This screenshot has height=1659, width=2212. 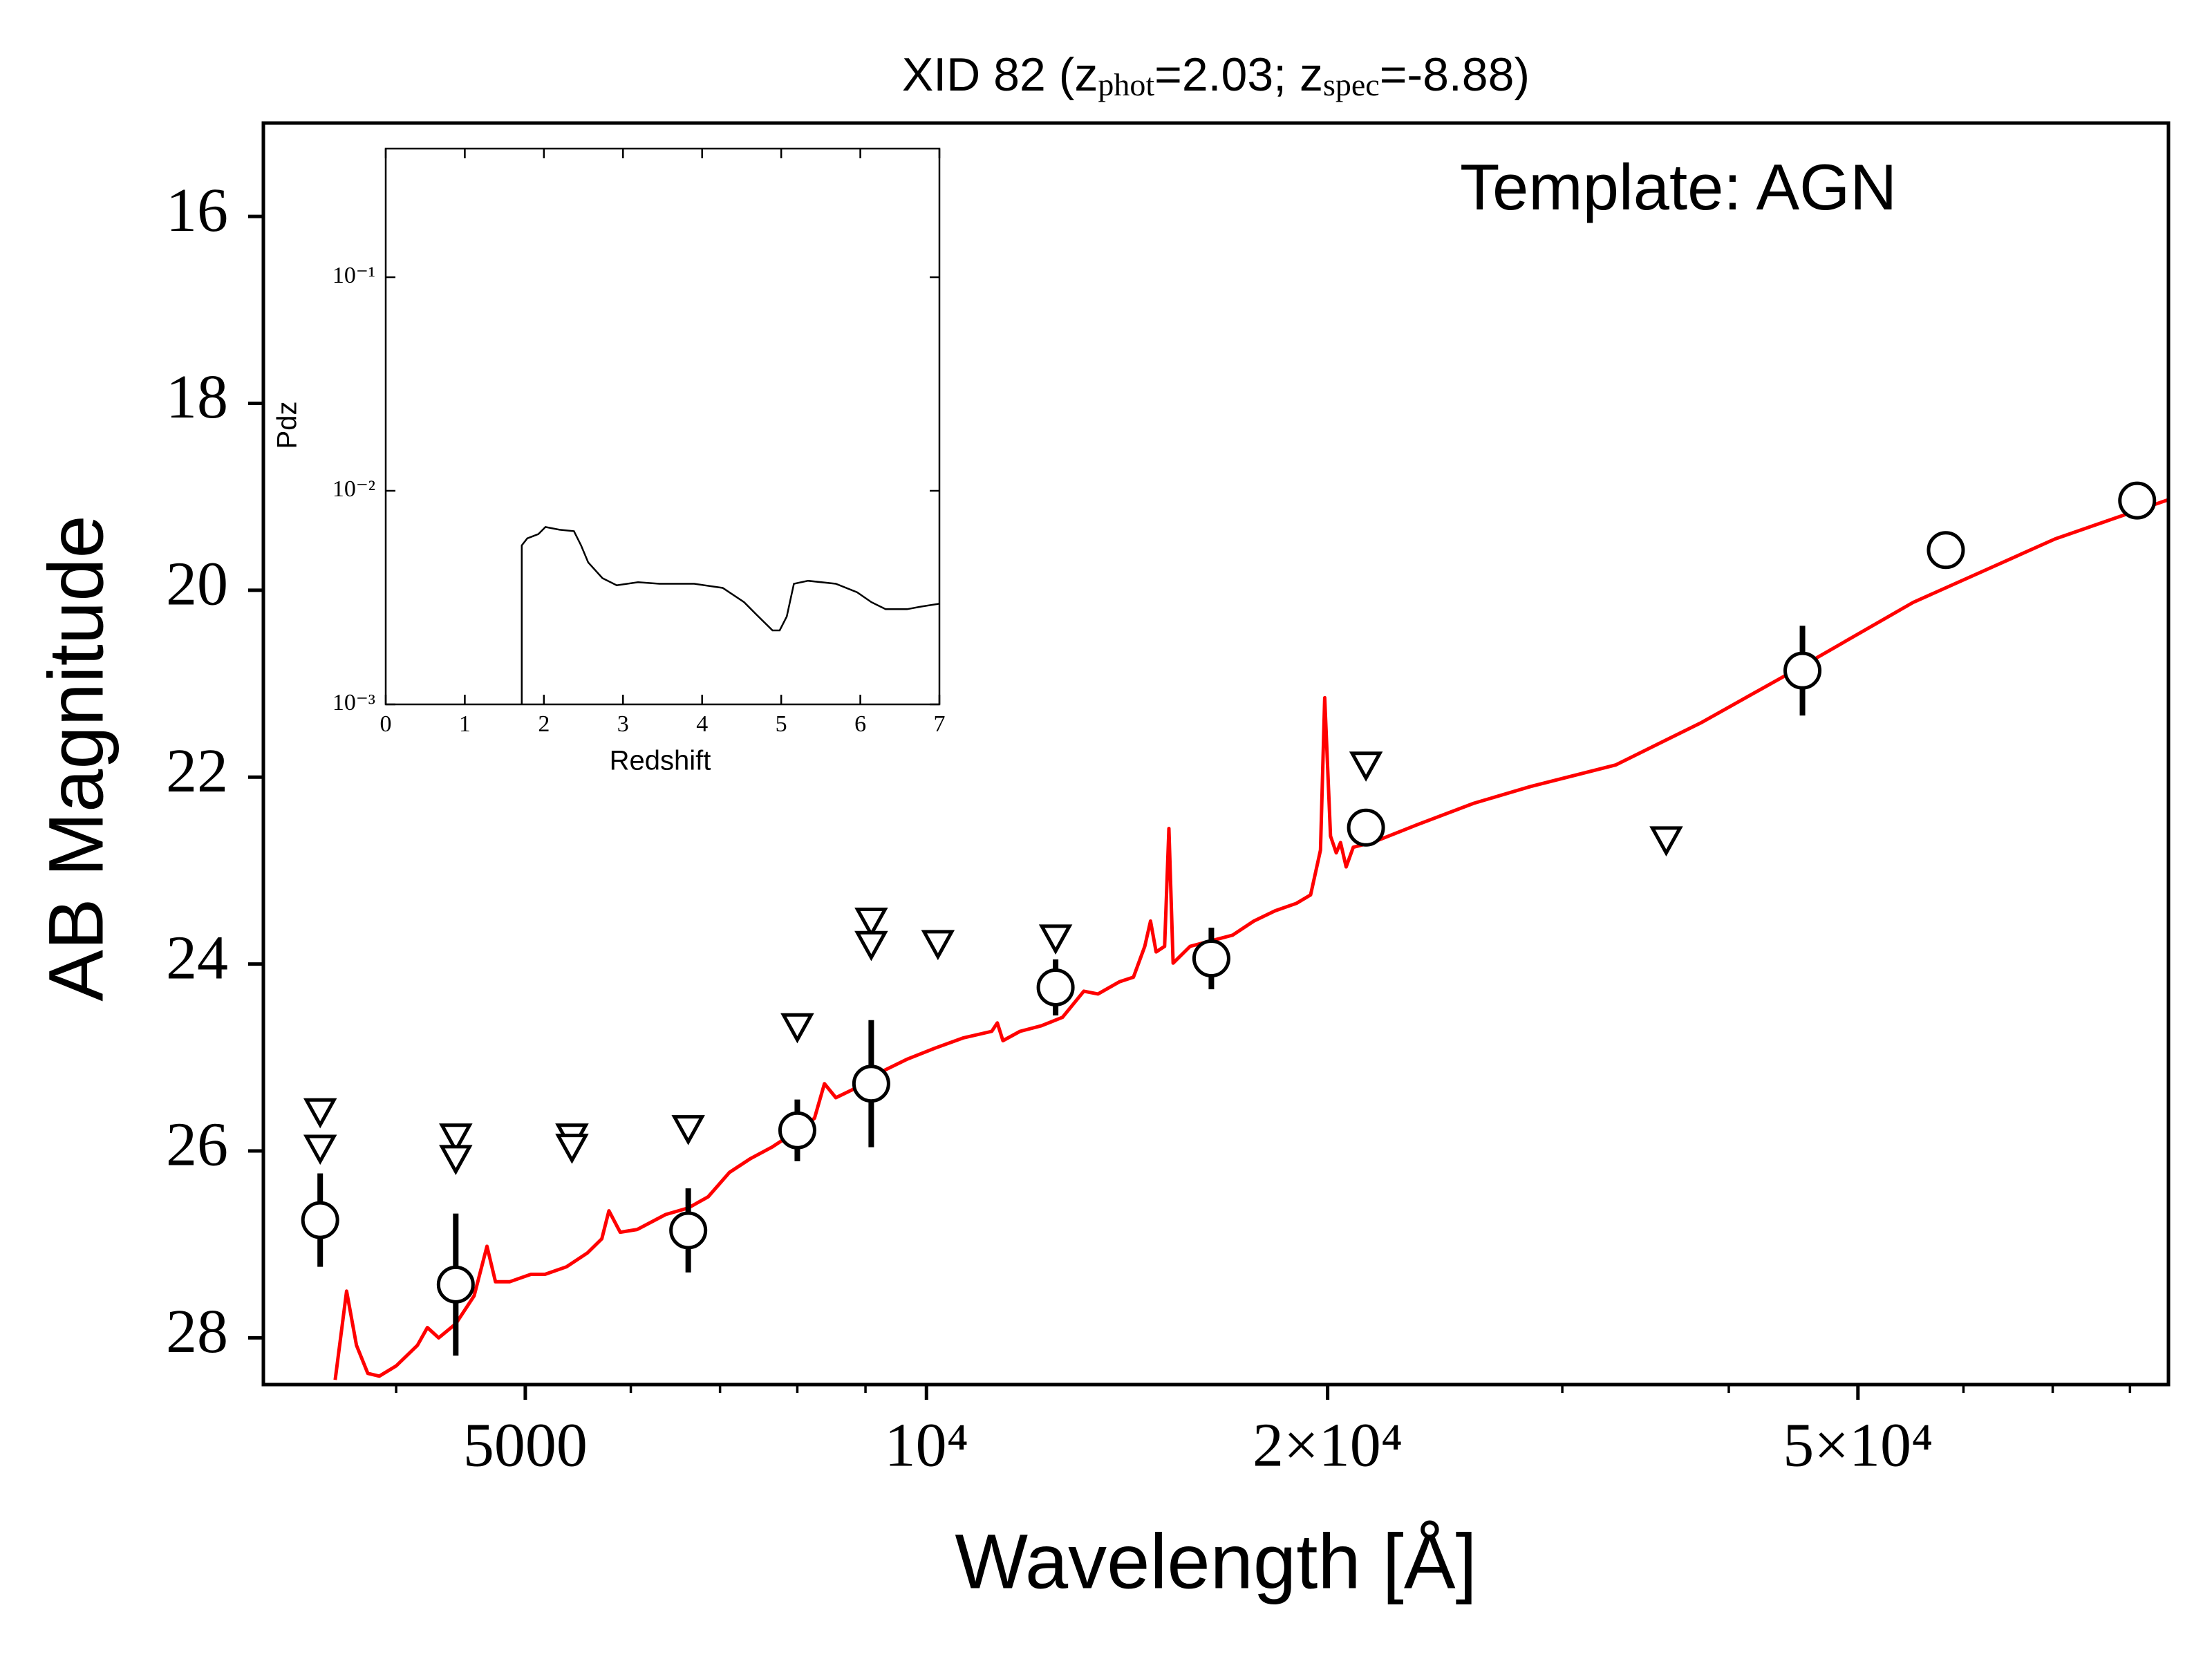 What do you see at coordinates (197, 958) in the screenshot?
I see `y-tick-label: 24` at bounding box center [197, 958].